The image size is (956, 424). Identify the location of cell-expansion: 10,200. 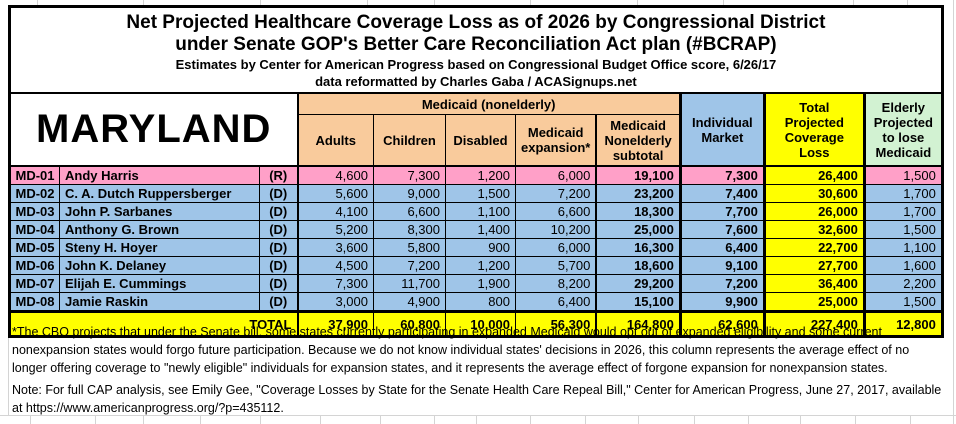
(556, 229).